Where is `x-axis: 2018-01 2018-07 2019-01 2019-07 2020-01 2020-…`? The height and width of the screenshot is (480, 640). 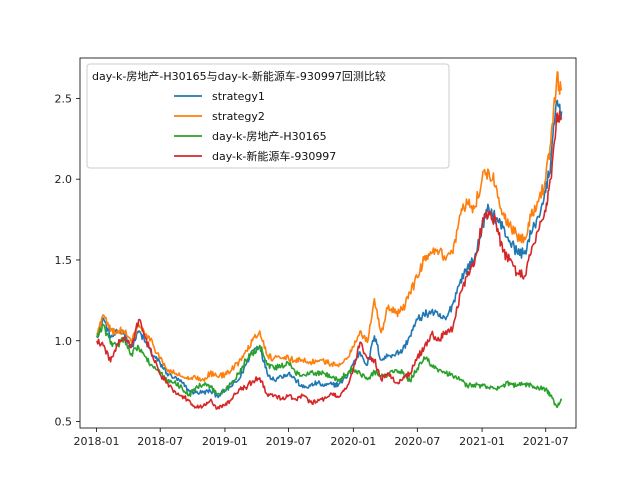
x-axis: 2018-01 2018-07 2019-01 2019-07 2020-01 2020-… is located at coordinates (321, 438).